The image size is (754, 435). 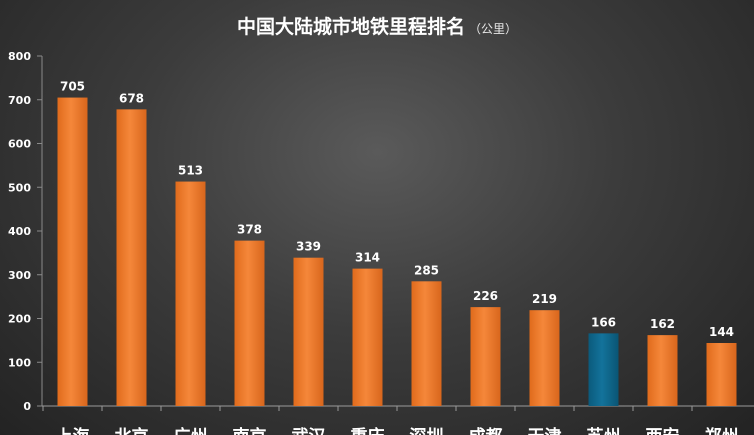 I want to click on data-label-1: 678, so click(x=131, y=98).